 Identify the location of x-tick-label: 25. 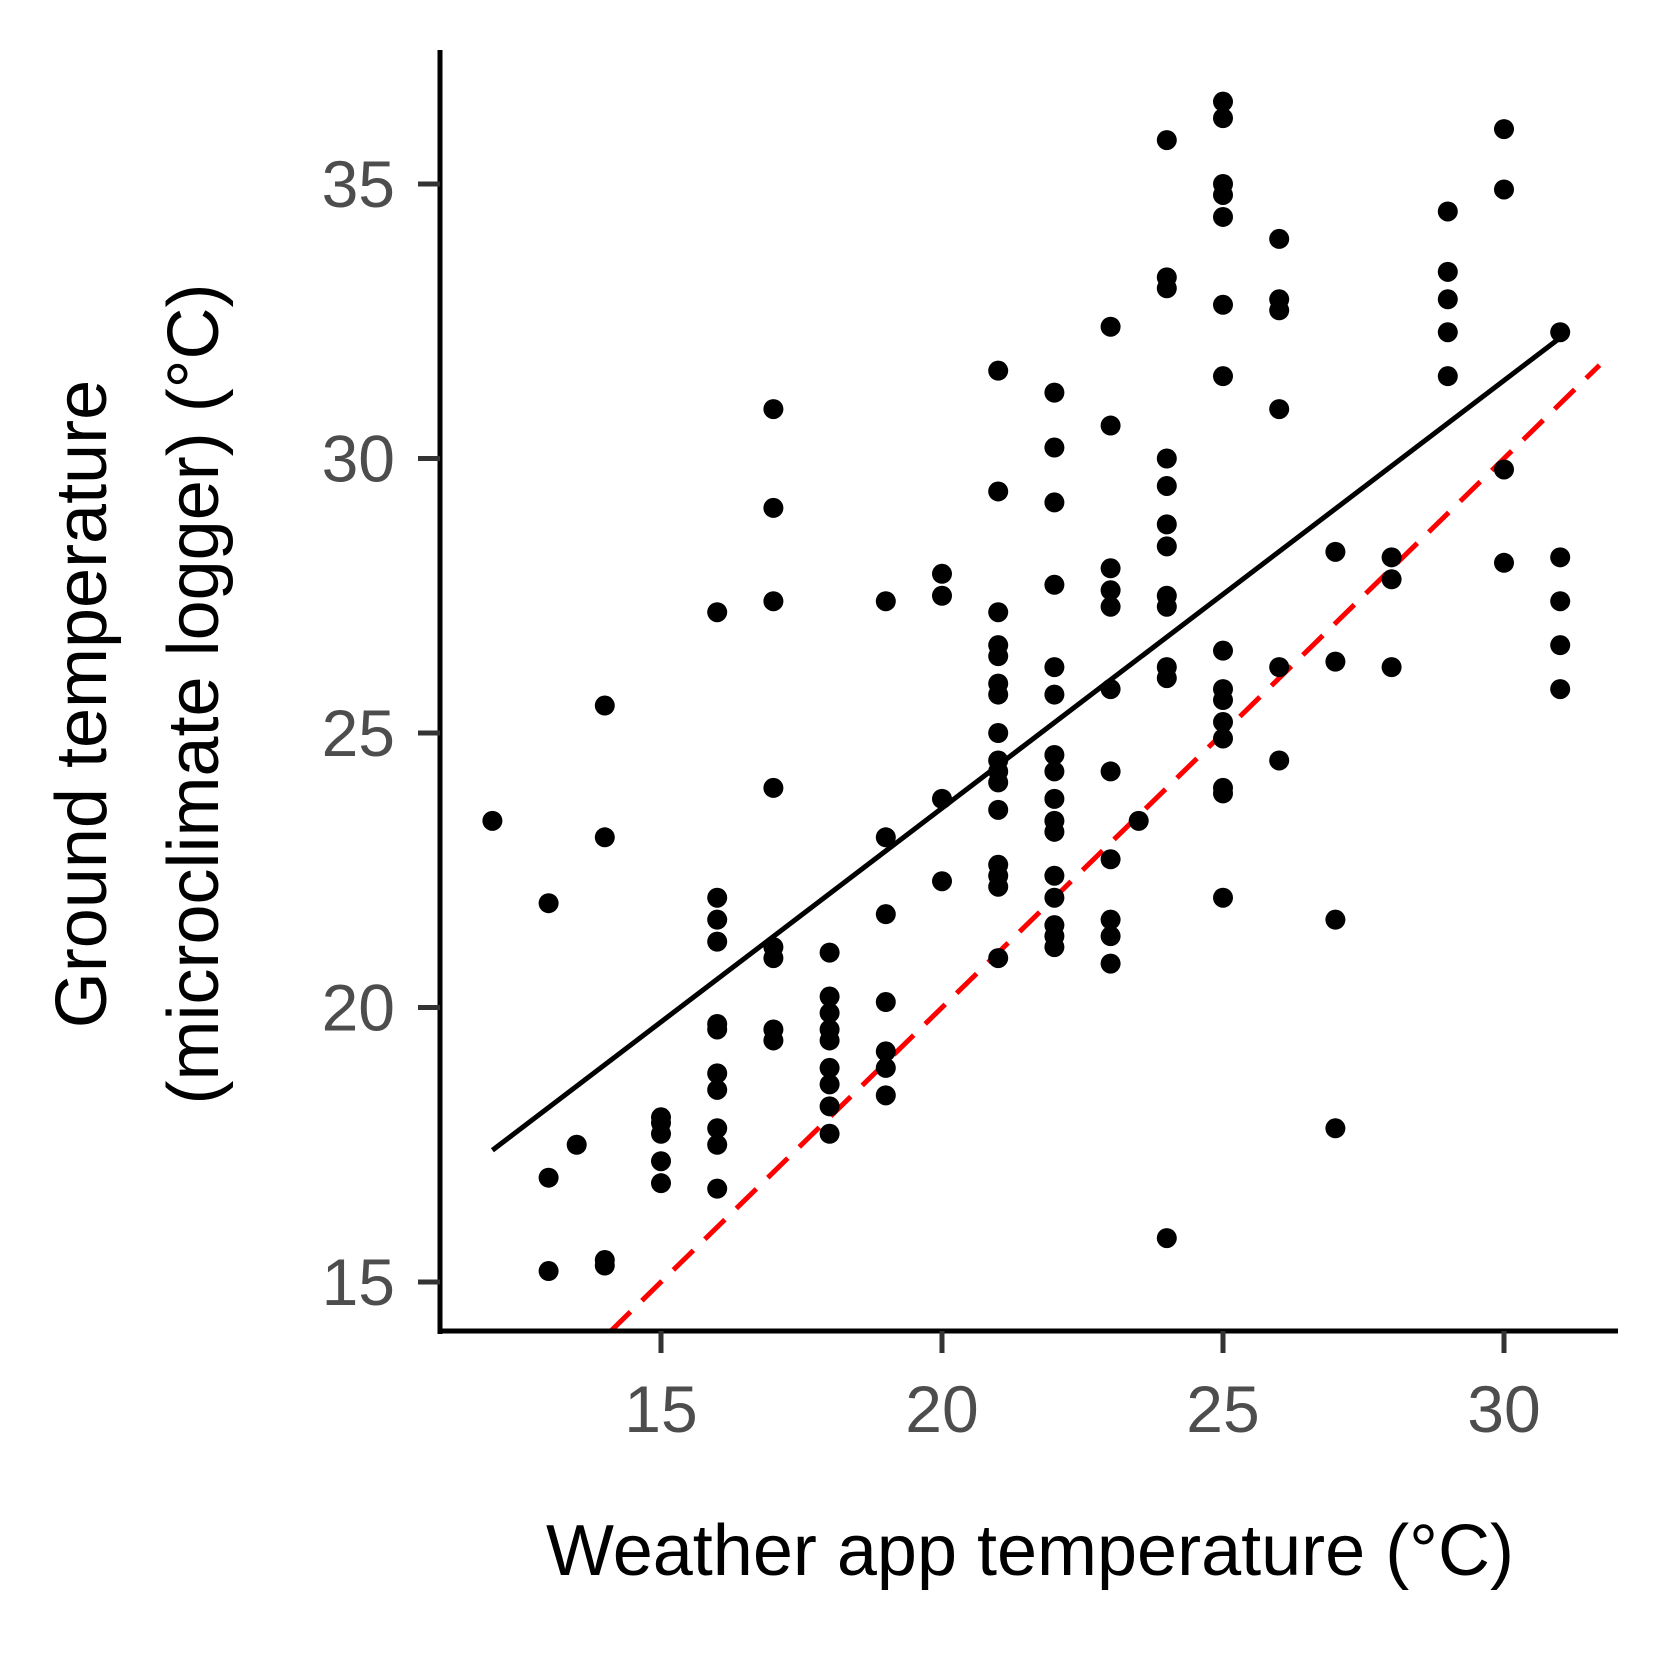
(1222, 1409).